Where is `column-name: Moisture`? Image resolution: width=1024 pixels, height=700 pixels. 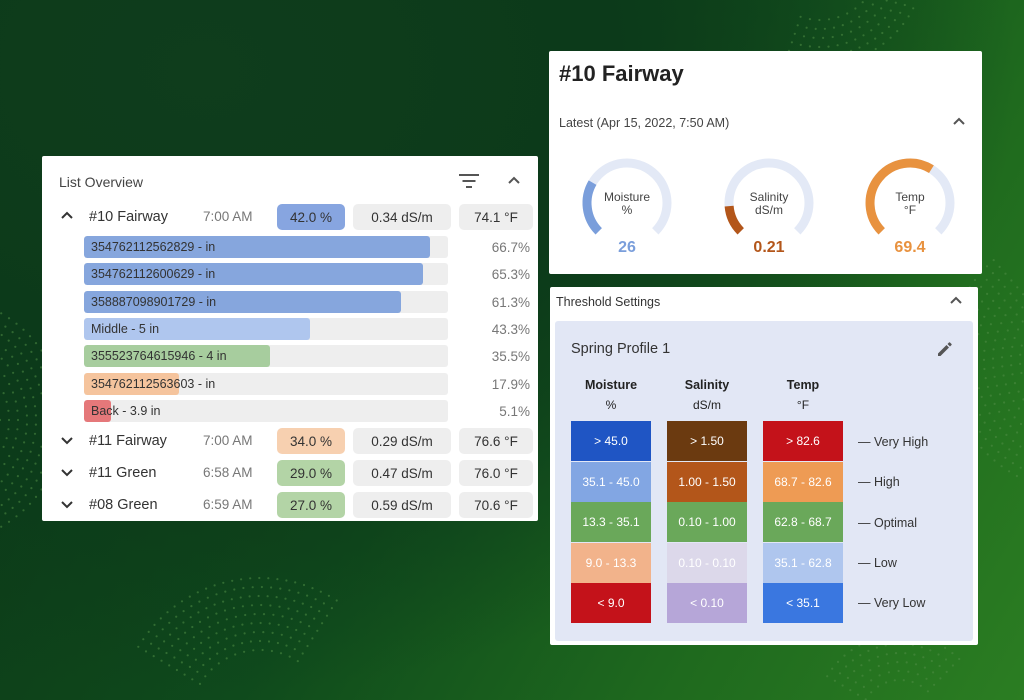 column-name: Moisture is located at coordinates (611, 385).